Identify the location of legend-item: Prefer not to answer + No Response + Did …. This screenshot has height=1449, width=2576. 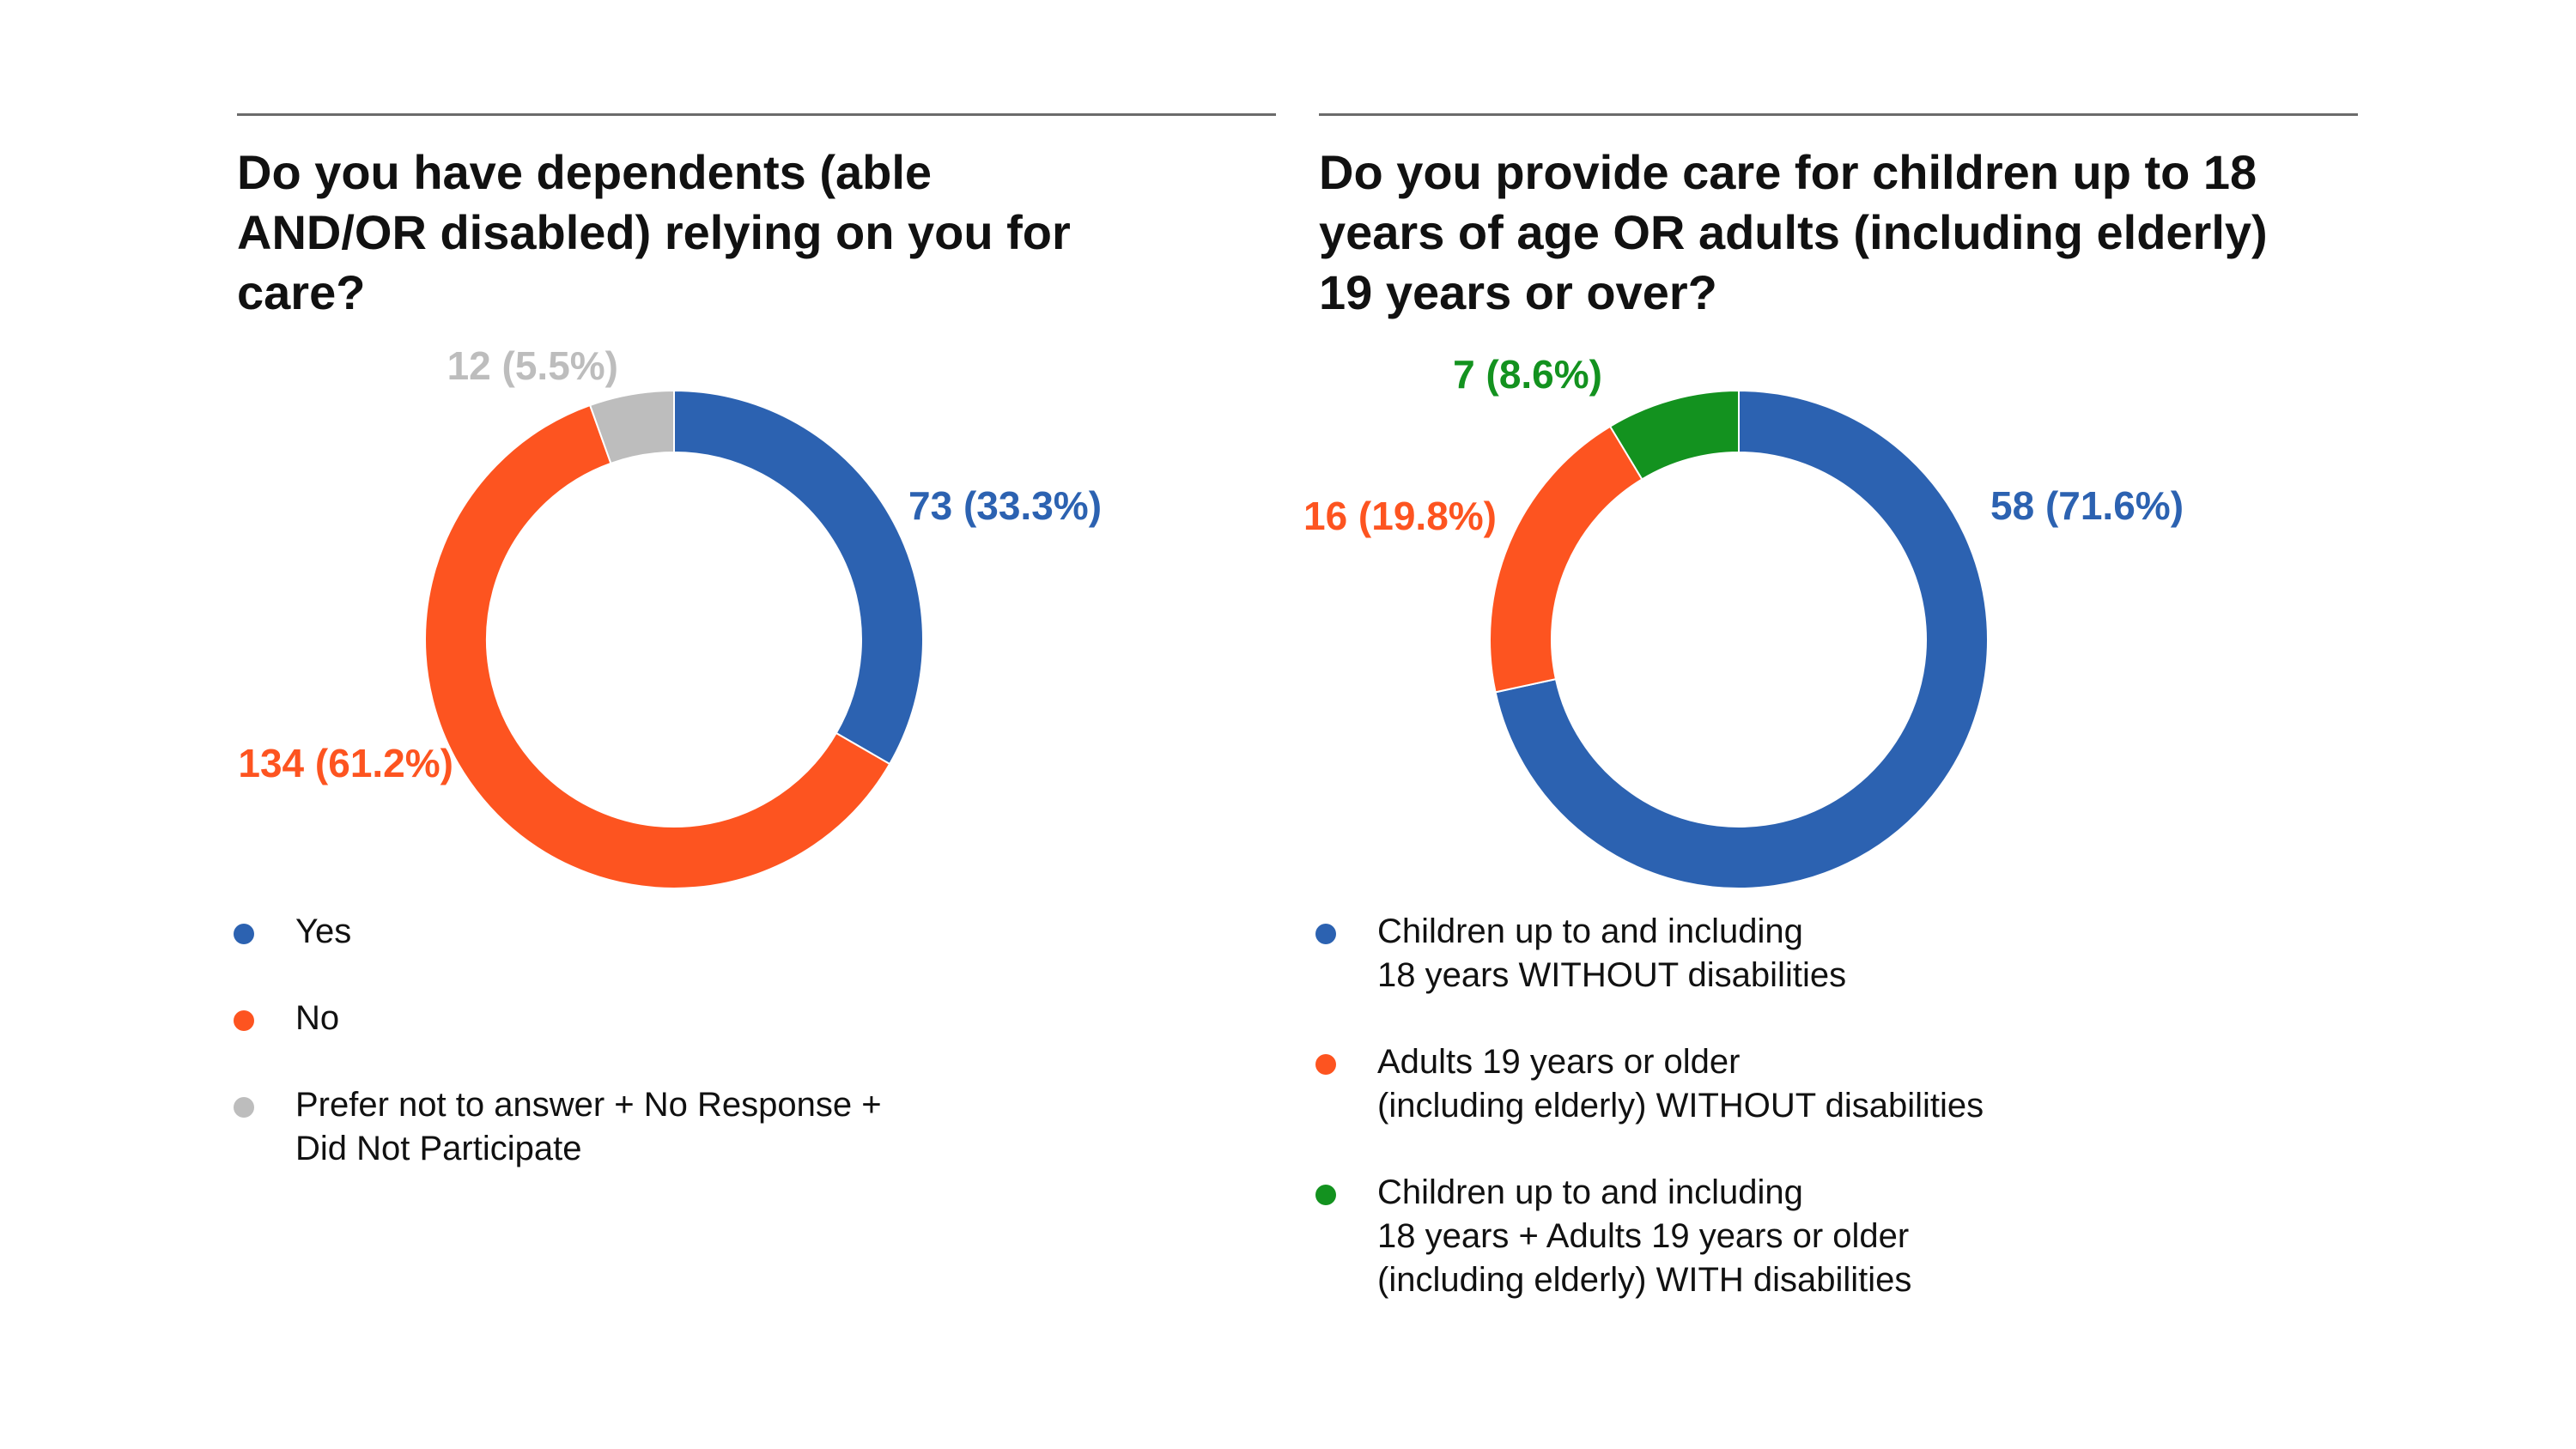
(620, 1127).